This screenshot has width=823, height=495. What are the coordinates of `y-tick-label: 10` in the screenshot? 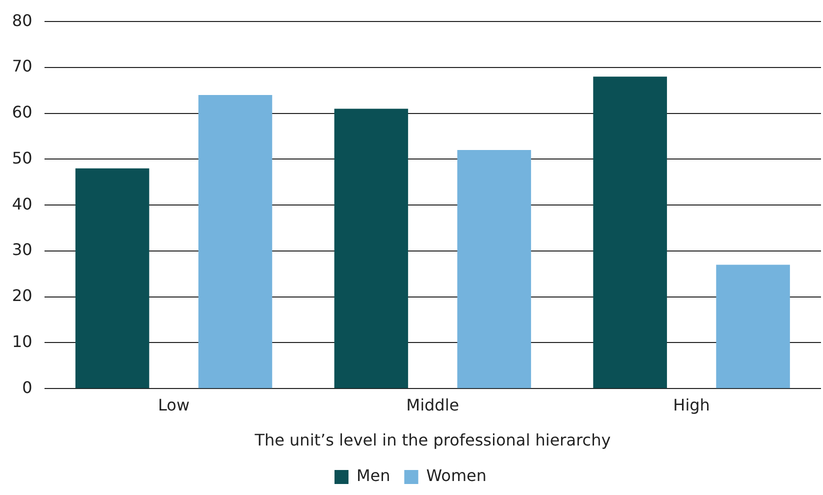 It's located at (22, 341).